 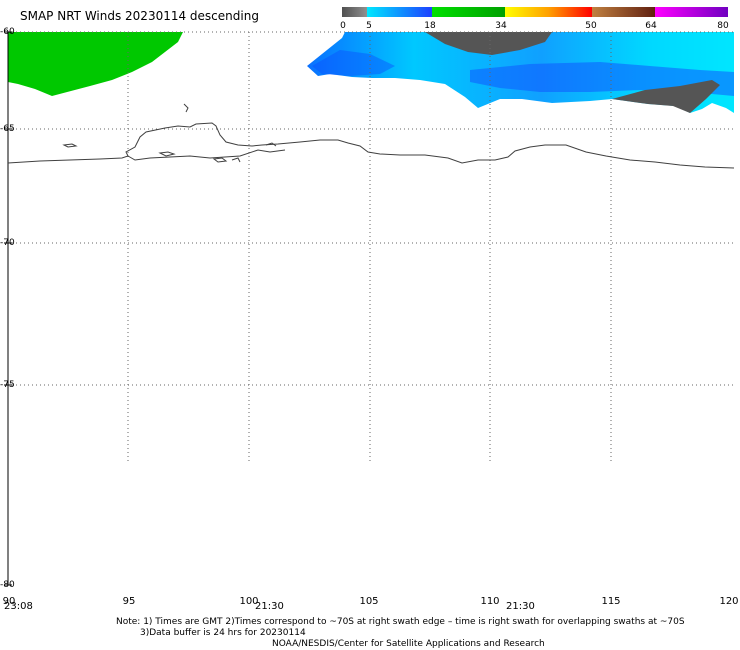 I want to click on colorbar-label-5: 5, so click(x=369, y=26).